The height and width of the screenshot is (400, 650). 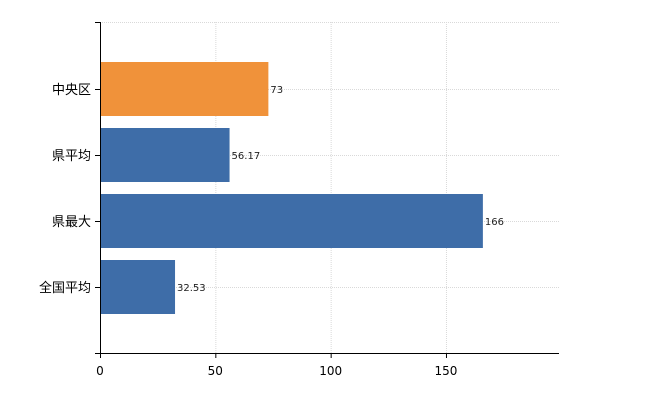 I want to click on bar-value-label: 166, so click(x=494, y=222).